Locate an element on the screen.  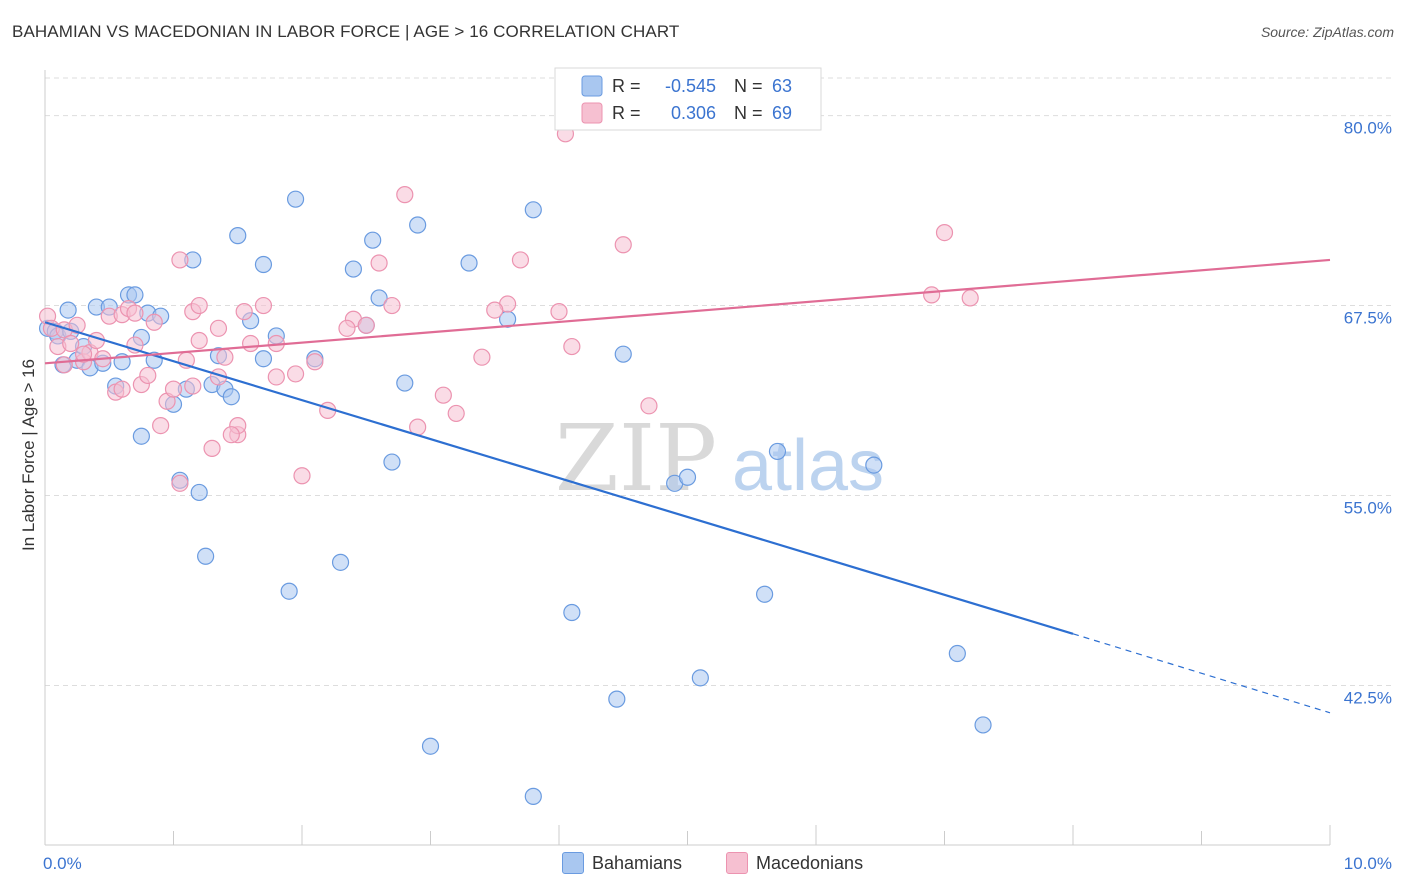
legend-swatch-blue is located at coordinates (573, 863).